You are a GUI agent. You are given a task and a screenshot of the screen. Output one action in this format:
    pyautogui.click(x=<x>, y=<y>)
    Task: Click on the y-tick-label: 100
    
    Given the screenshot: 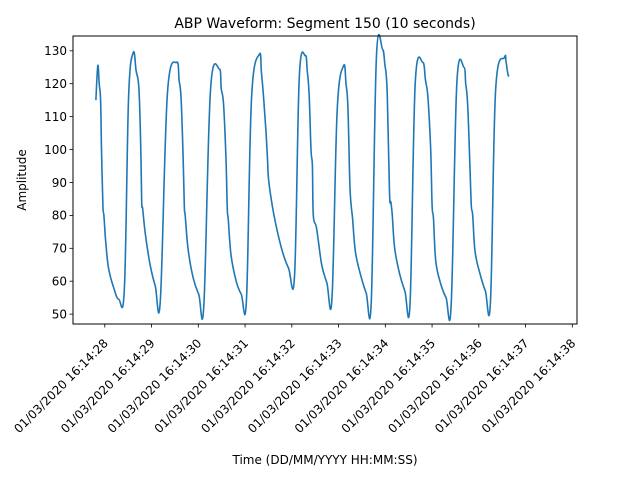 What is the action you would take?
    pyautogui.click(x=55, y=150)
    